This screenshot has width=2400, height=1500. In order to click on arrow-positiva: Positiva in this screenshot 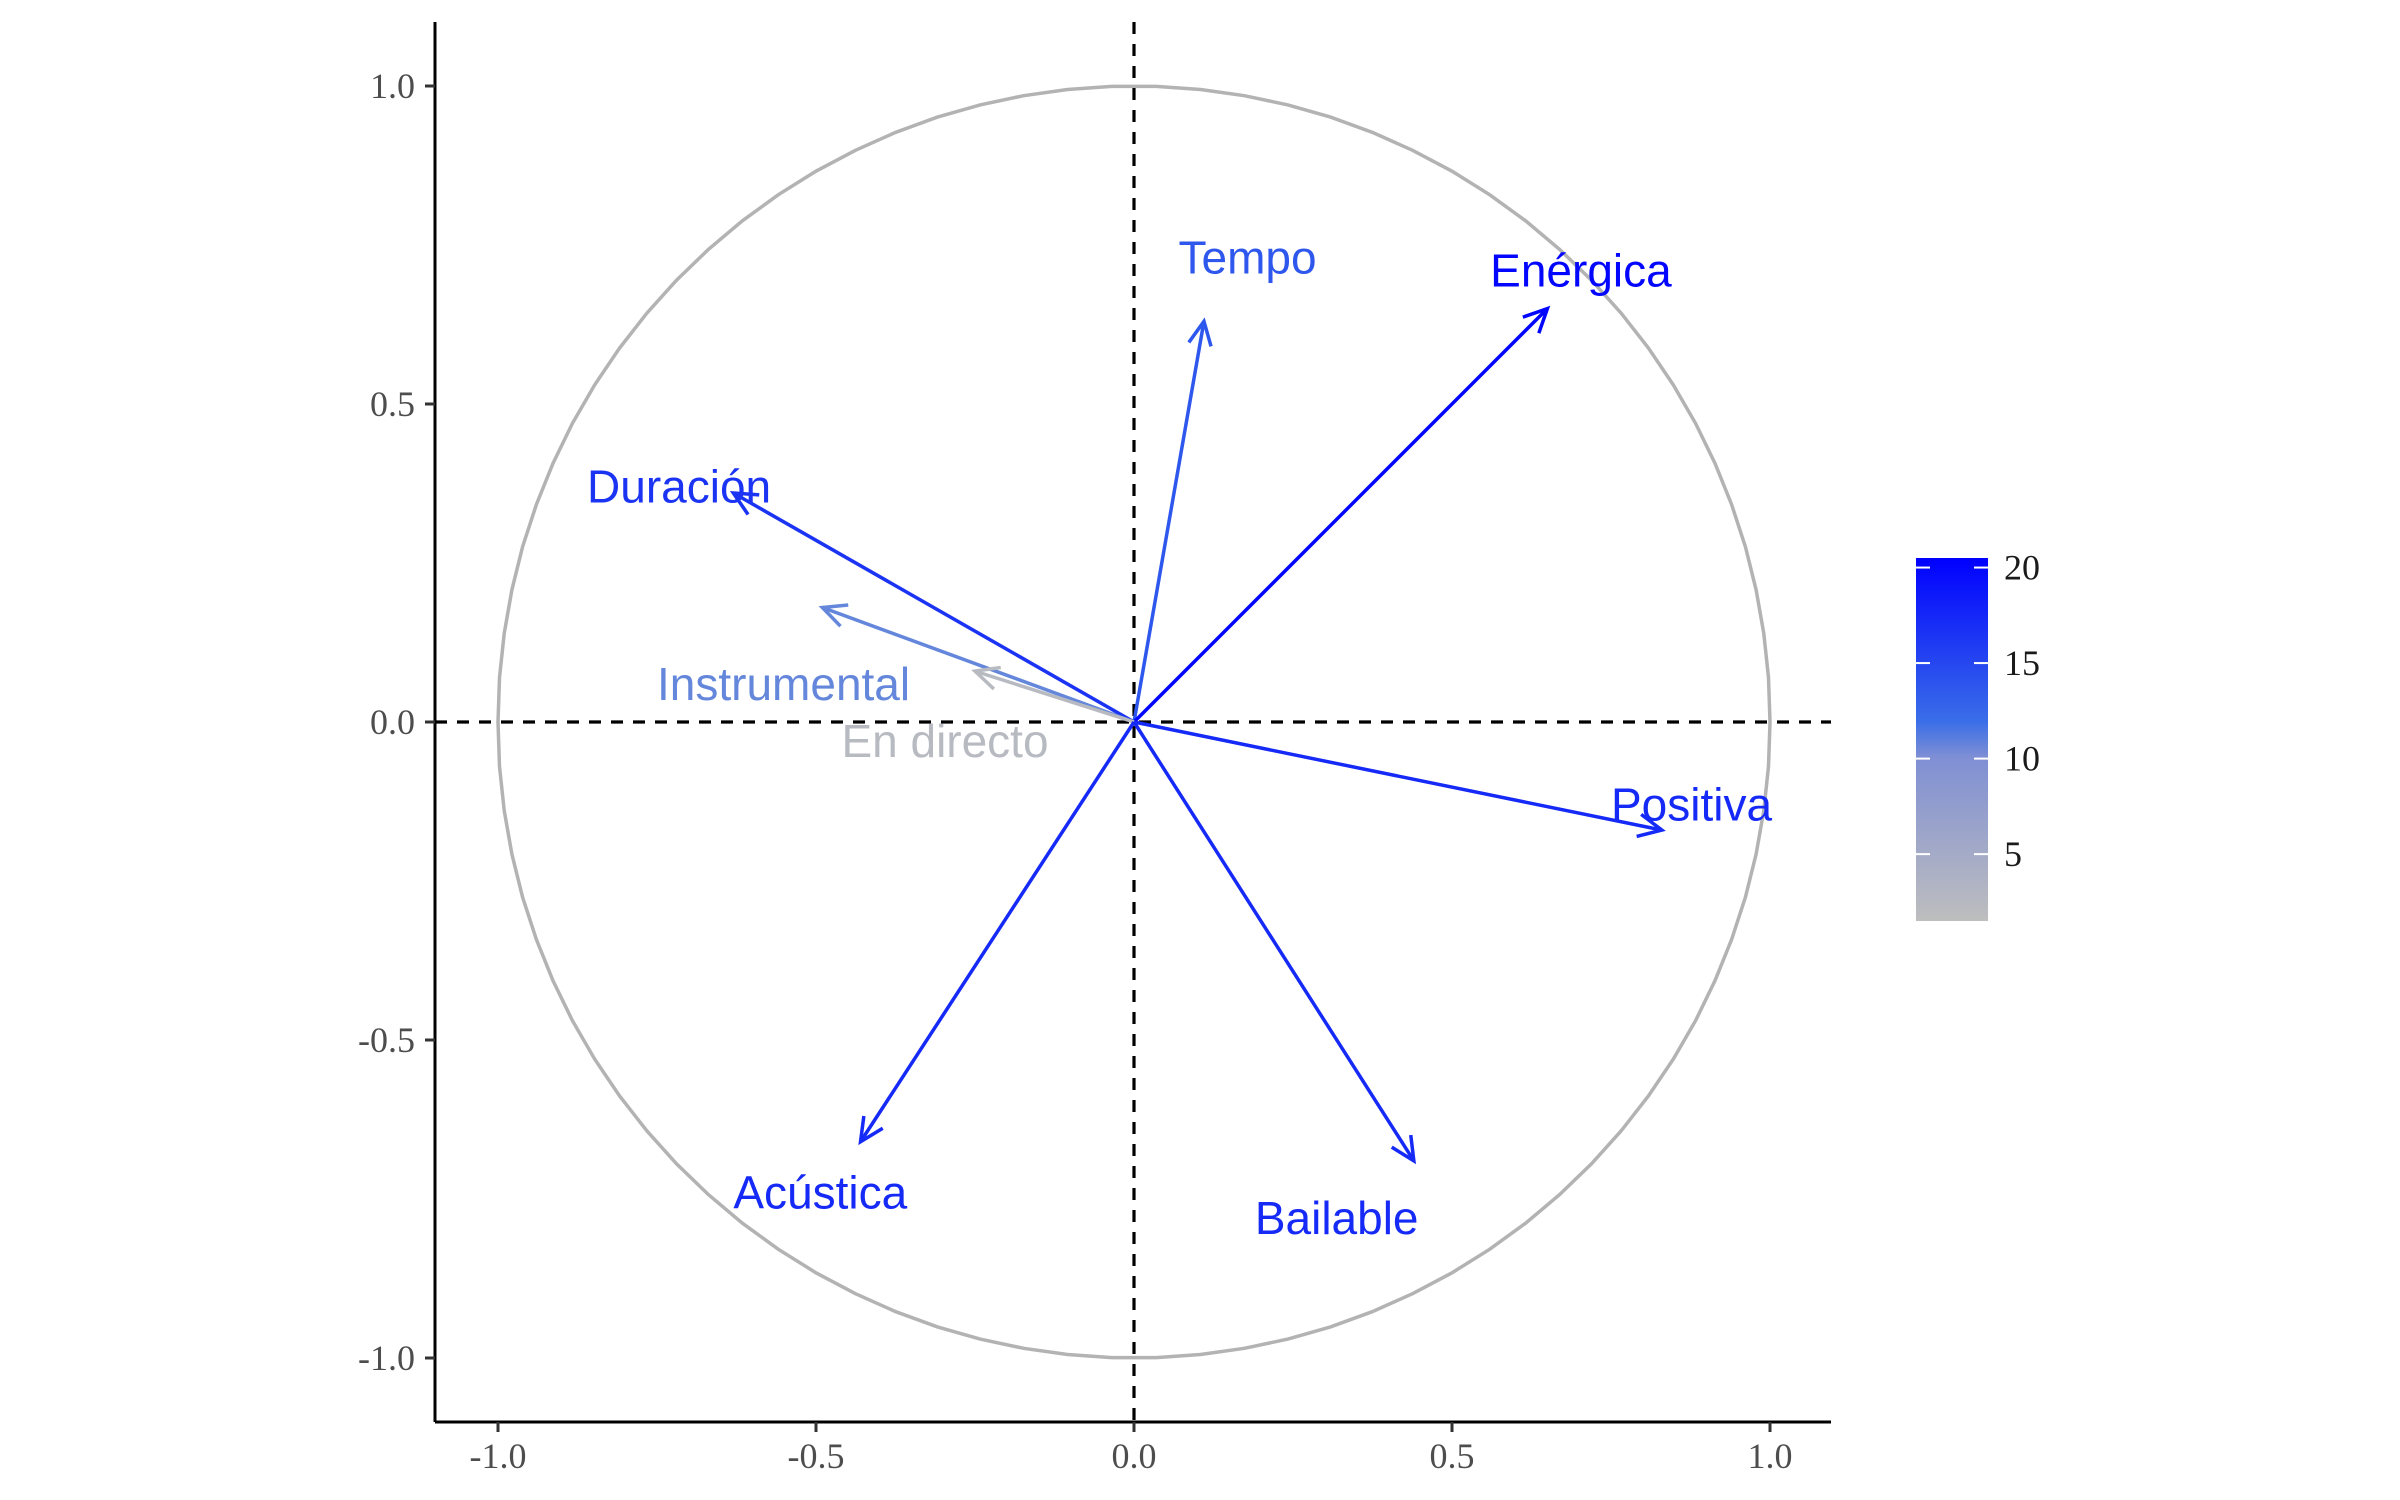, I will do `click(1453, 779)`.